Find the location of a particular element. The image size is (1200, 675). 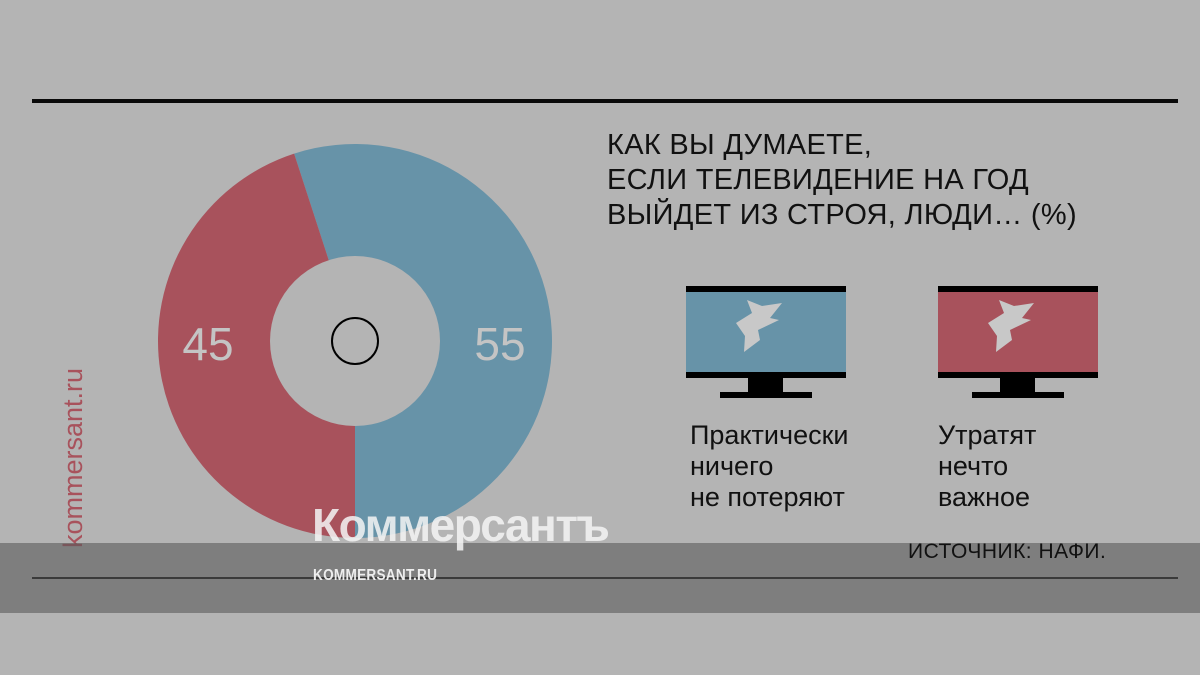

legend-label-red: Утратят нечто важное is located at coordinates (987, 466).